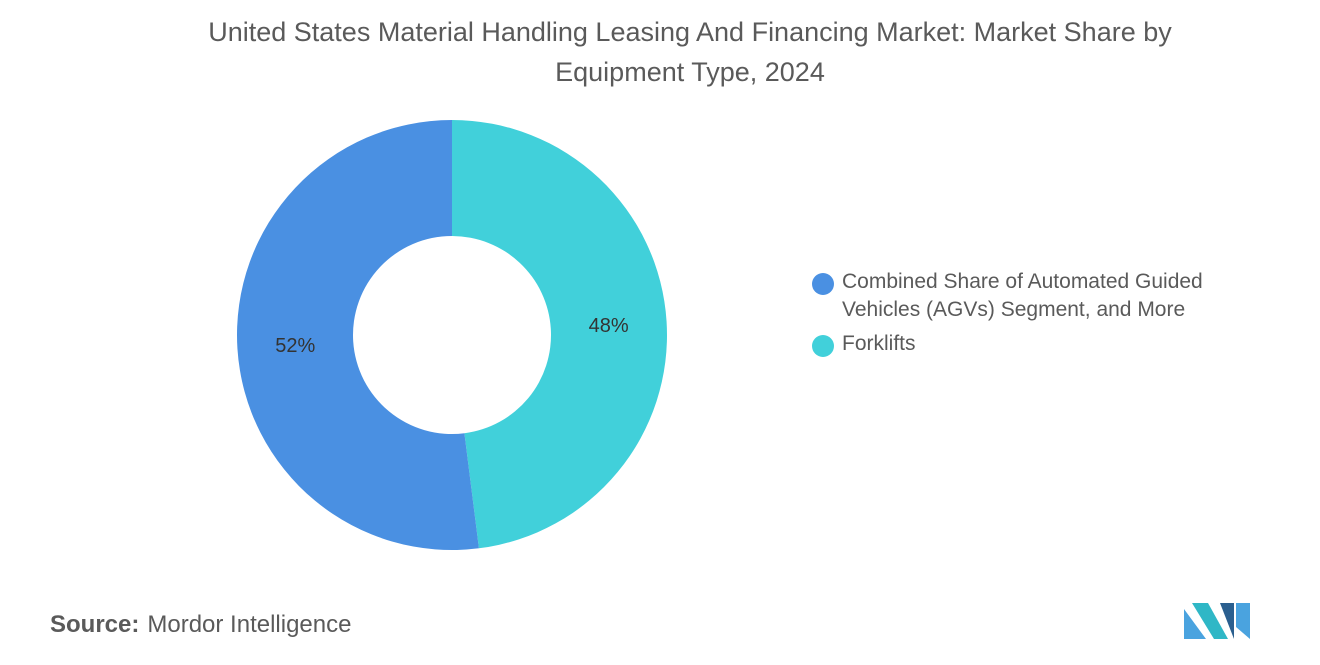 This screenshot has height=665, width=1320. I want to click on source-value: Mordor Intelligence, so click(249, 624).